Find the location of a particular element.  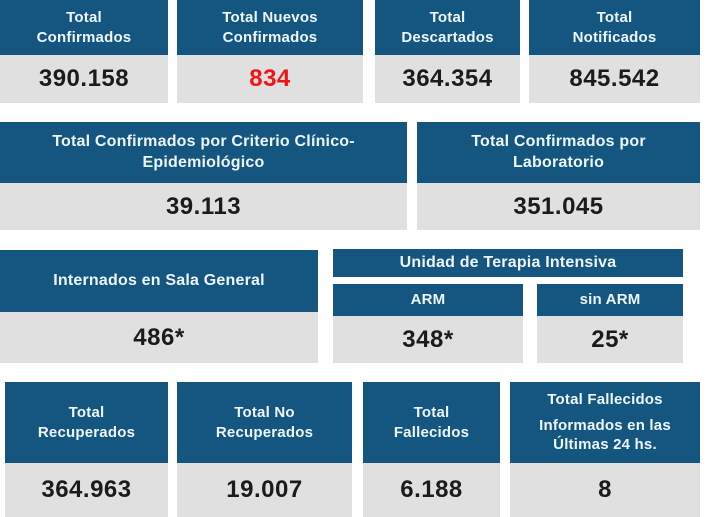

card-total-no-recuperados: Total No Recuperados 19.007 is located at coordinates (264, 449).